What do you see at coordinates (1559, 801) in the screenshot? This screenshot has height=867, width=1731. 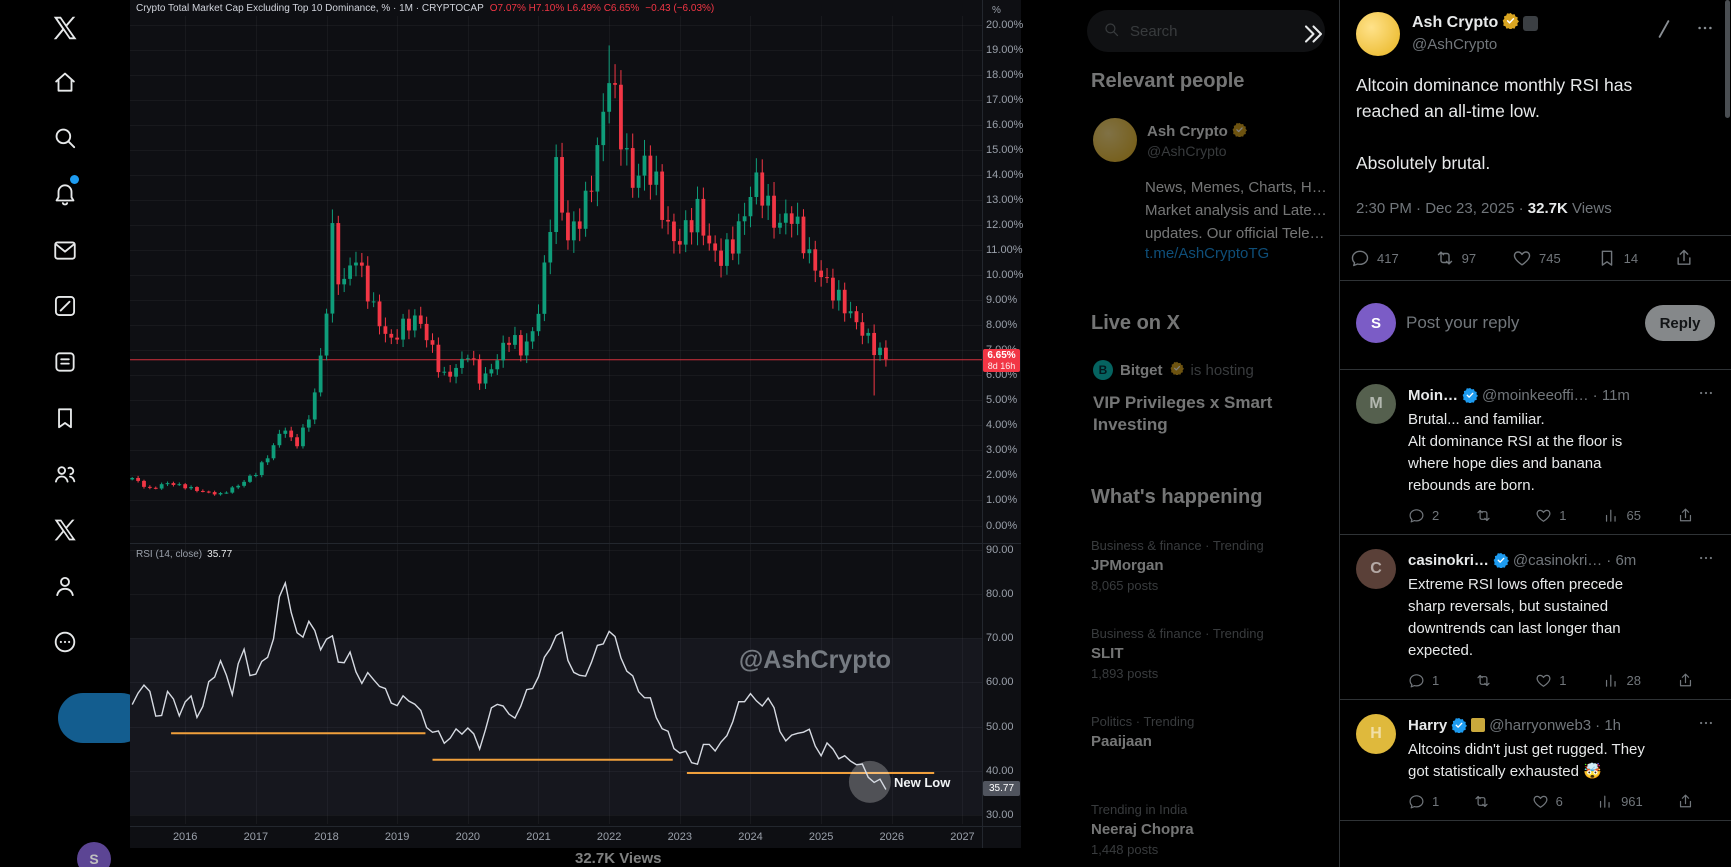 I see `like-action-count: 6` at bounding box center [1559, 801].